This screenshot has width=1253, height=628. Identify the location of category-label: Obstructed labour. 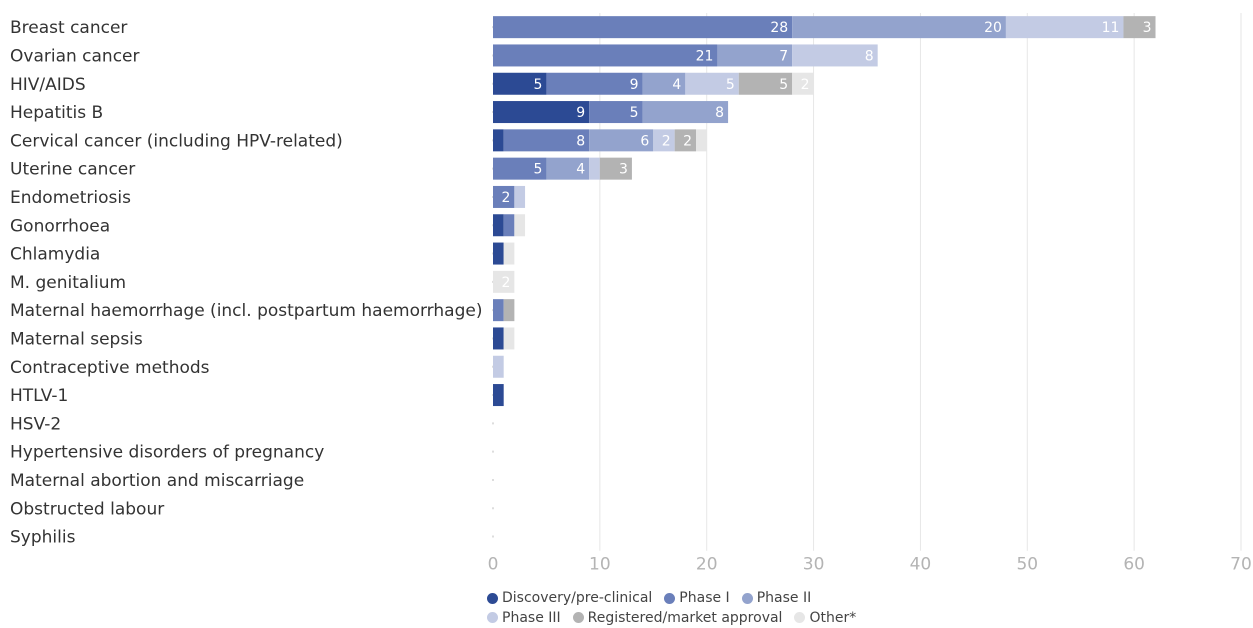
(87, 509).